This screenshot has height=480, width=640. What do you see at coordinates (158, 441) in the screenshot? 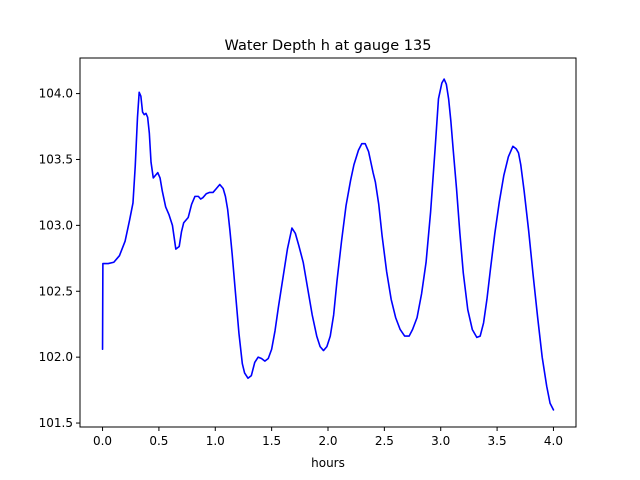
I see `x-tick-label: 0.5` at bounding box center [158, 441].